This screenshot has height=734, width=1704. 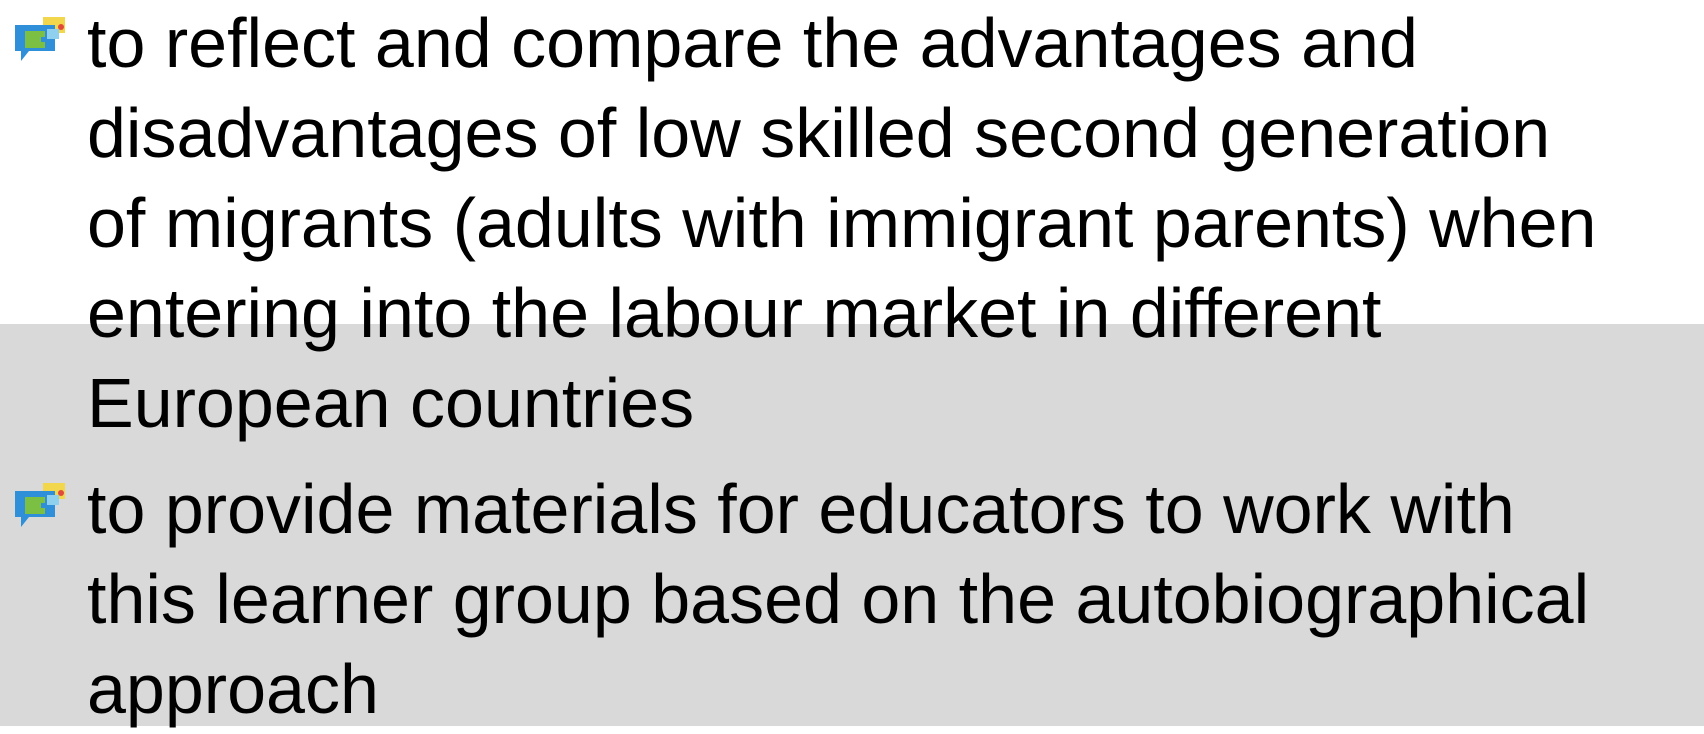 I want to click on text-line: European countries, so click(x=391, y=403).